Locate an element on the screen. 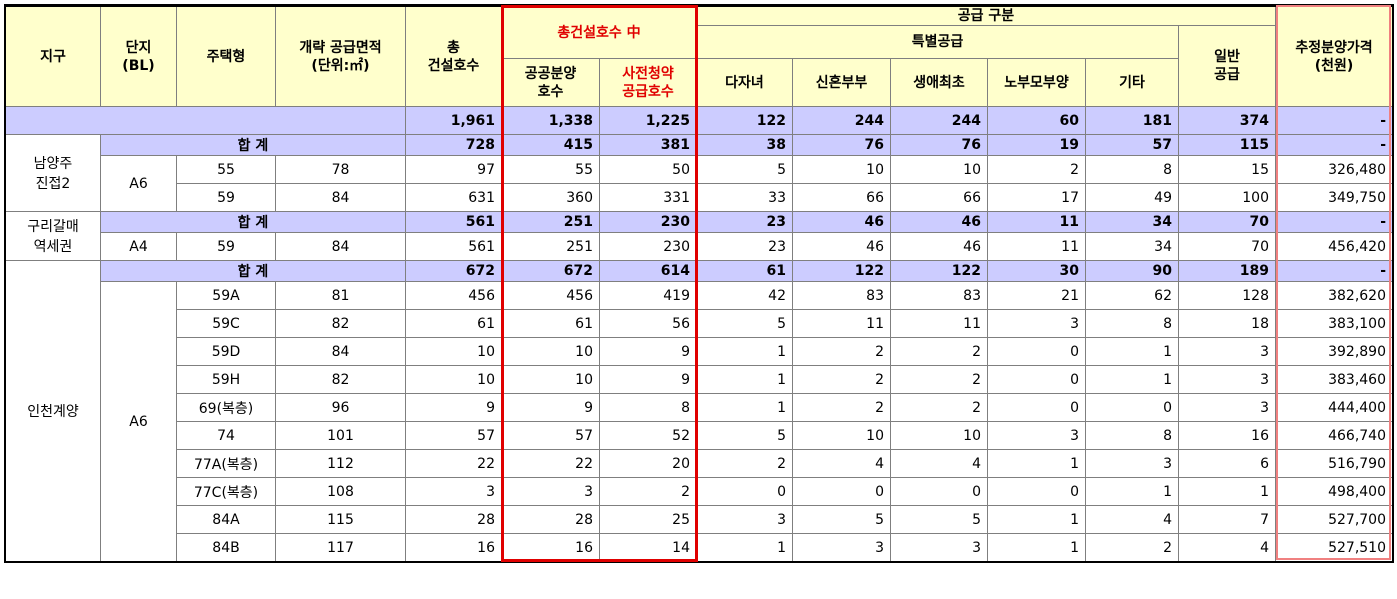 This screenshot has height=599, width=1397. supply-area: 96 is located at coordinates (340, 407).